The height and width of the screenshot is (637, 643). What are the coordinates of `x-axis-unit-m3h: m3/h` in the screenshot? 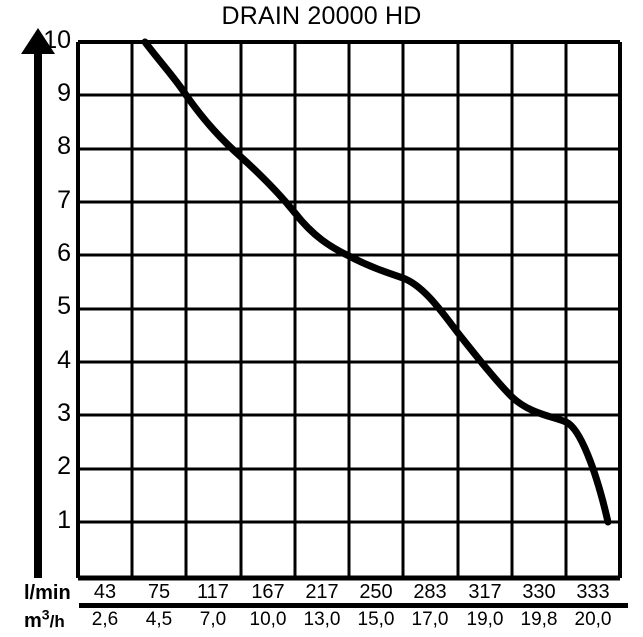 It's located at (44, 620).